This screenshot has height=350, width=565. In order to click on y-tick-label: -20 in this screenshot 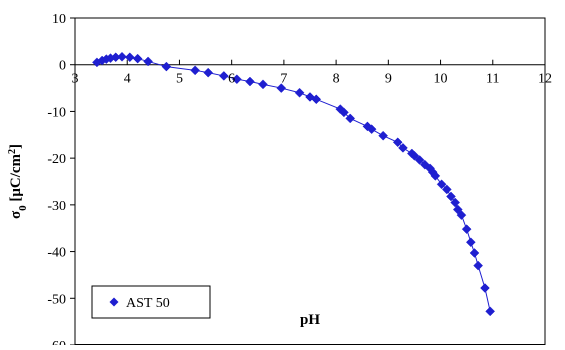, I will do `click(56, 159)`.